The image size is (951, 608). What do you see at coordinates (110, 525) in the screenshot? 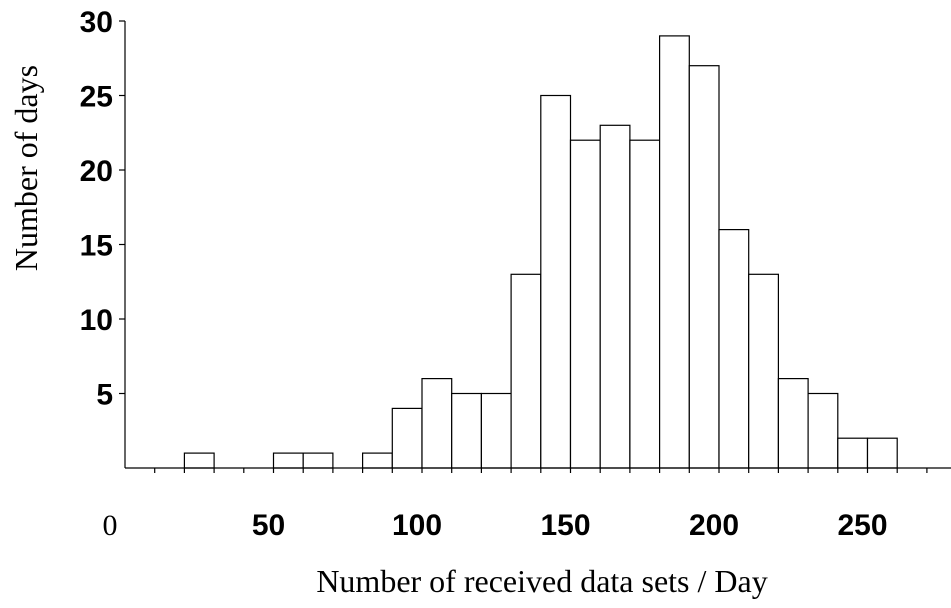
I see `x-tick-label: 0` at bounding box center [110, 525].